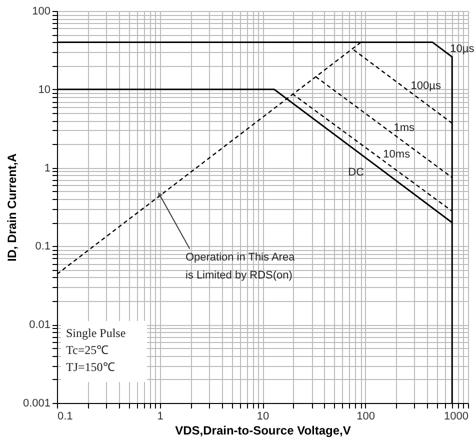  What do you see at coordinates (36, 404) in the screenshot?
I see `y-tick-label: 0.001` at bounding box center [36, 404].